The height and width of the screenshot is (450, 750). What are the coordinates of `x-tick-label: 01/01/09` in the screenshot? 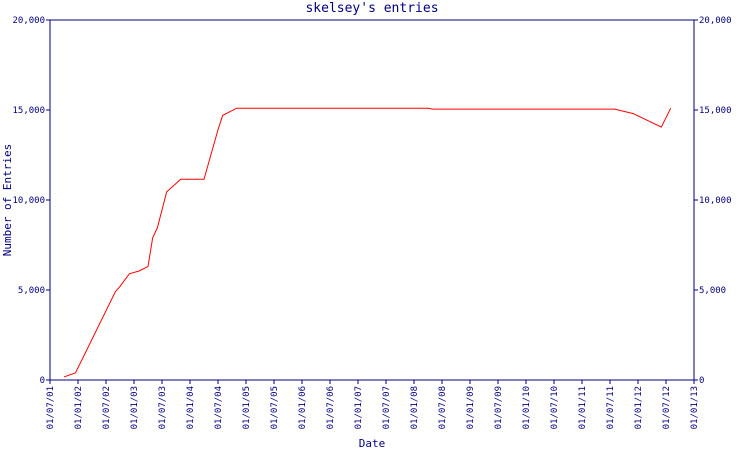 It's located at (471, 407).